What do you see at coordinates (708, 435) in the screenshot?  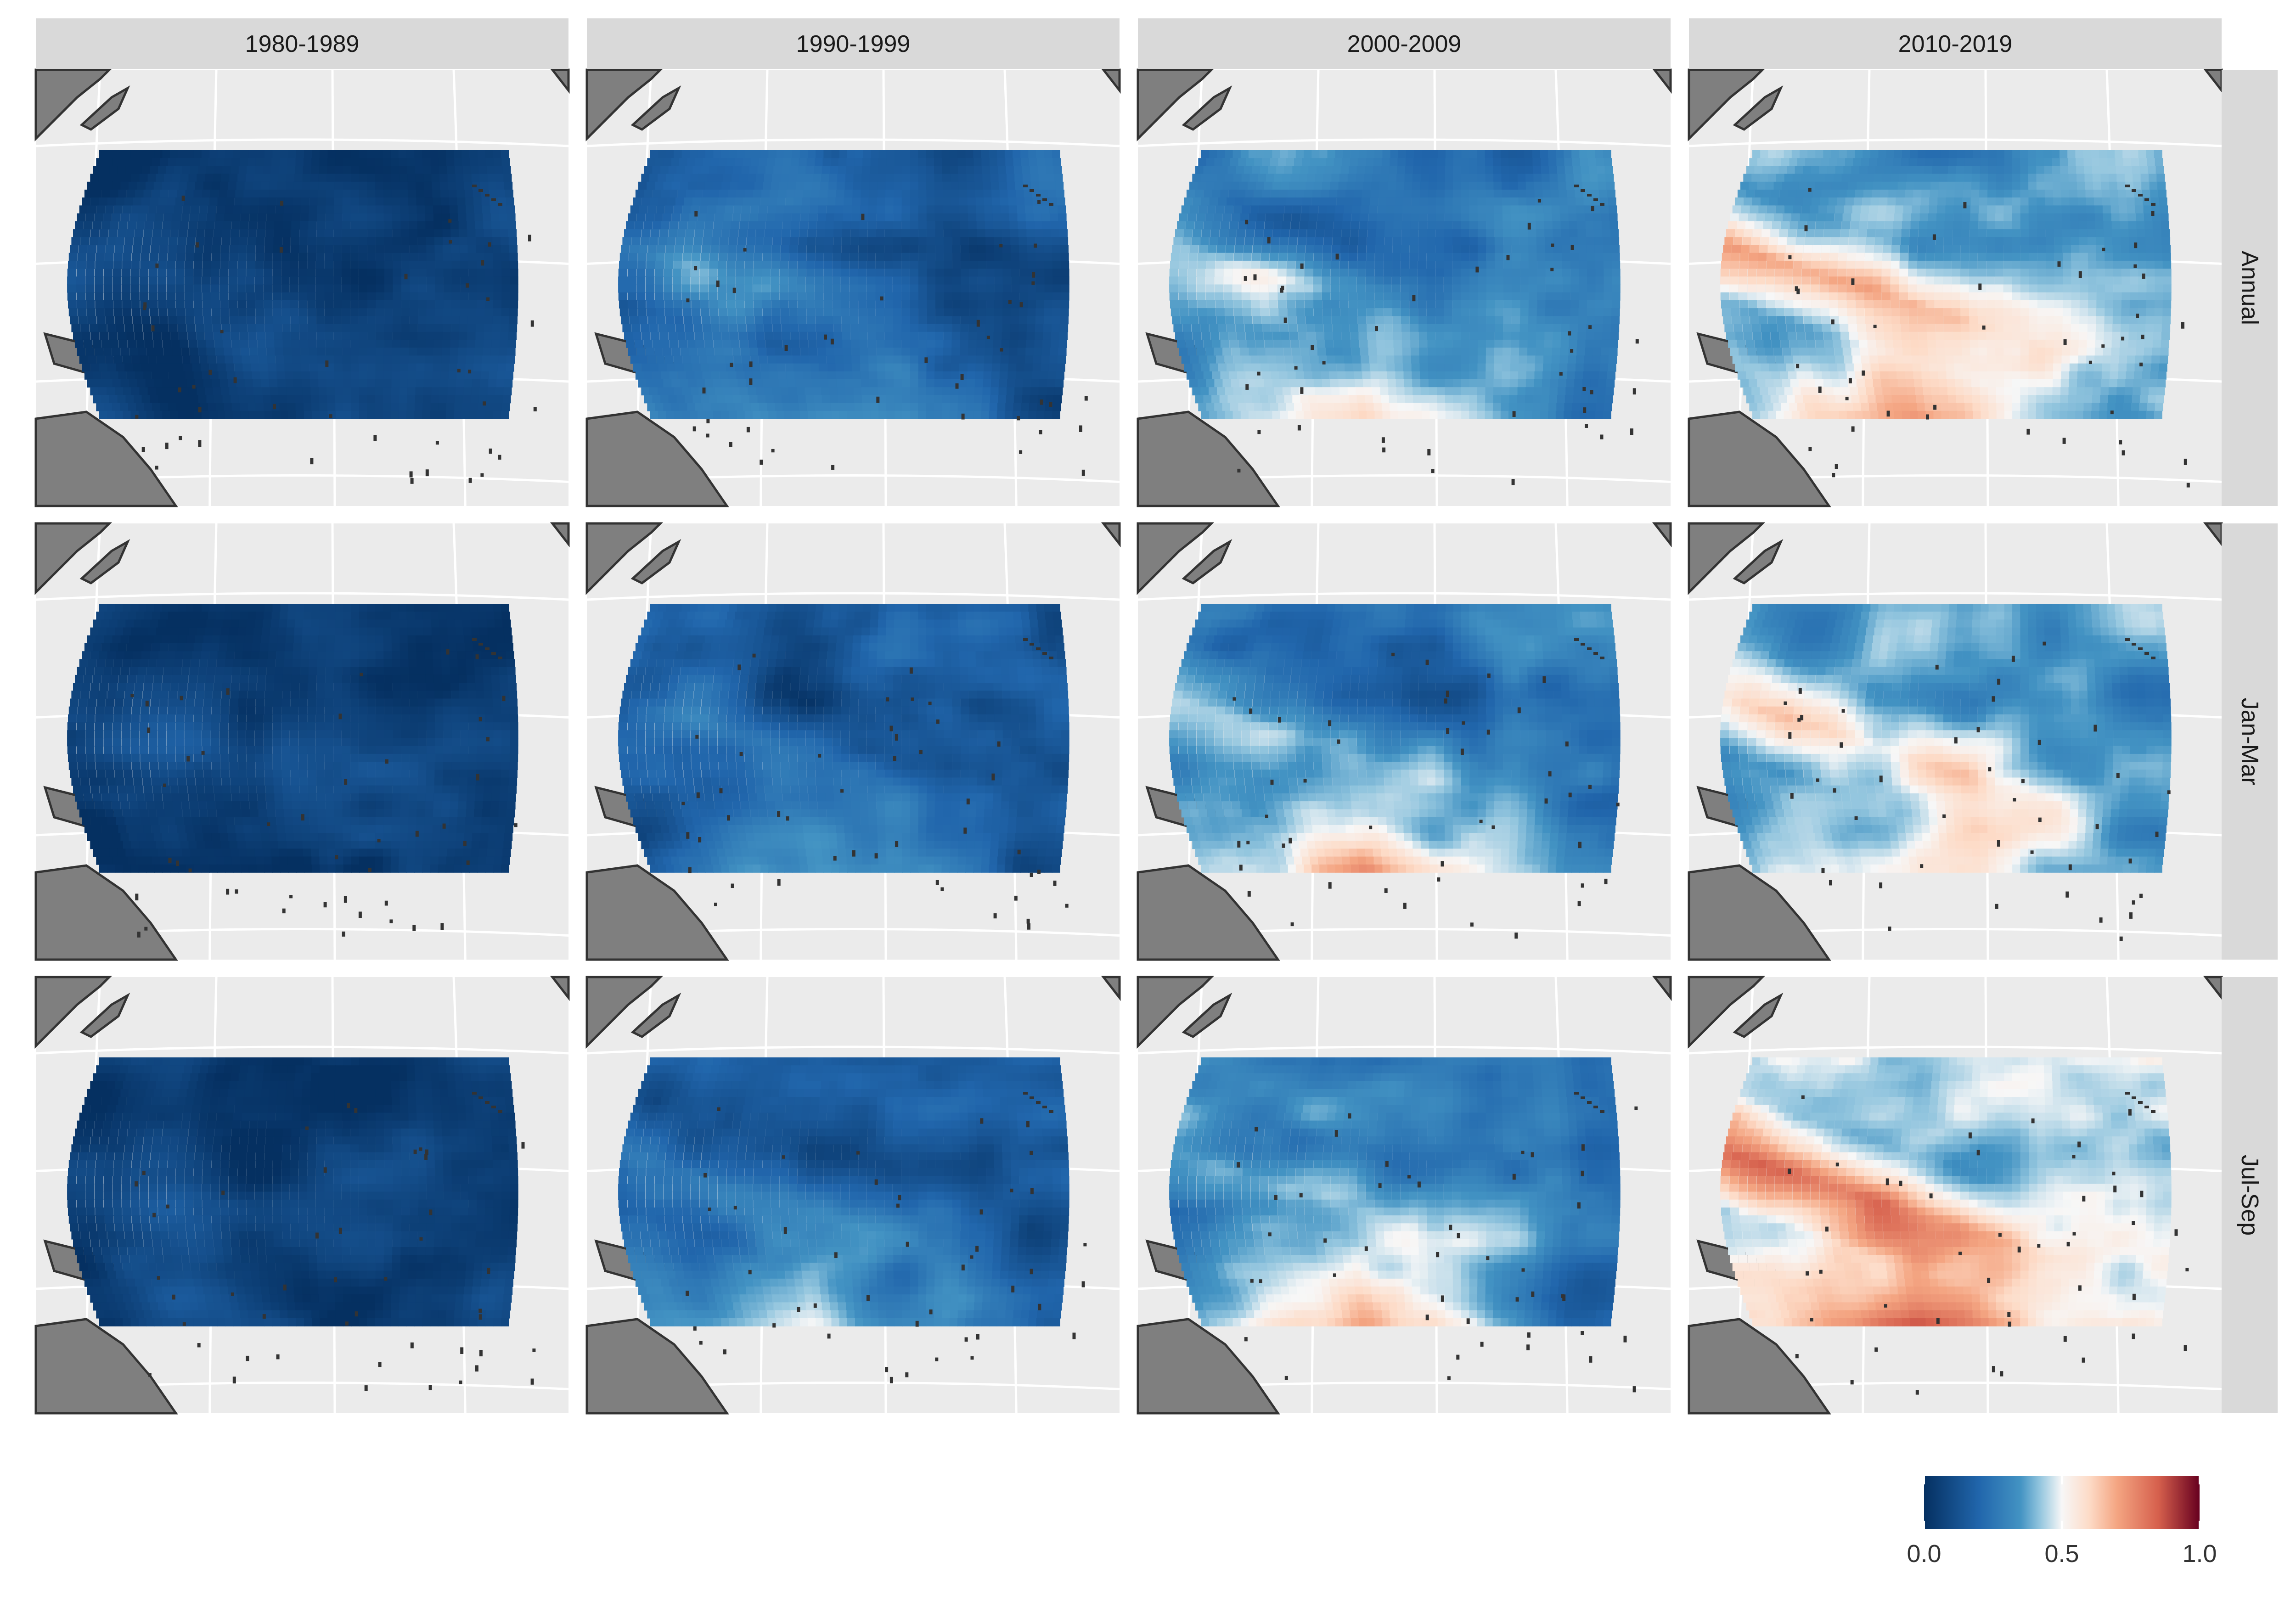 I see `island-dot` at bounding box center [708, 435].